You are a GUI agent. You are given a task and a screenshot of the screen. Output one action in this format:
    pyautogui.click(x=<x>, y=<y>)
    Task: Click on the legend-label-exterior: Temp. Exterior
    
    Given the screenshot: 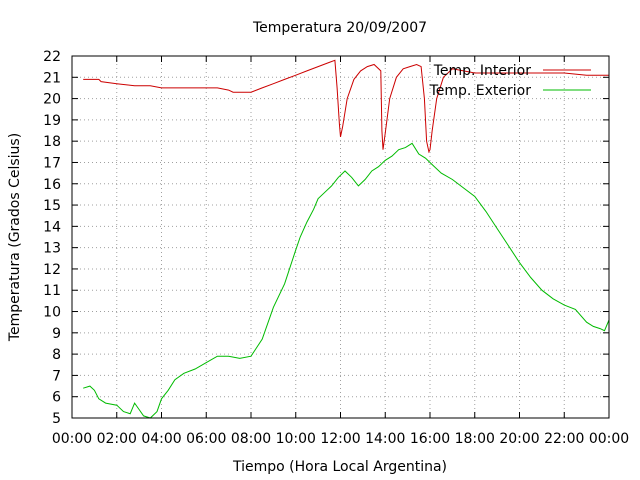 What is the action you would take?
    pyautogui.click(x=480, y=91)
    